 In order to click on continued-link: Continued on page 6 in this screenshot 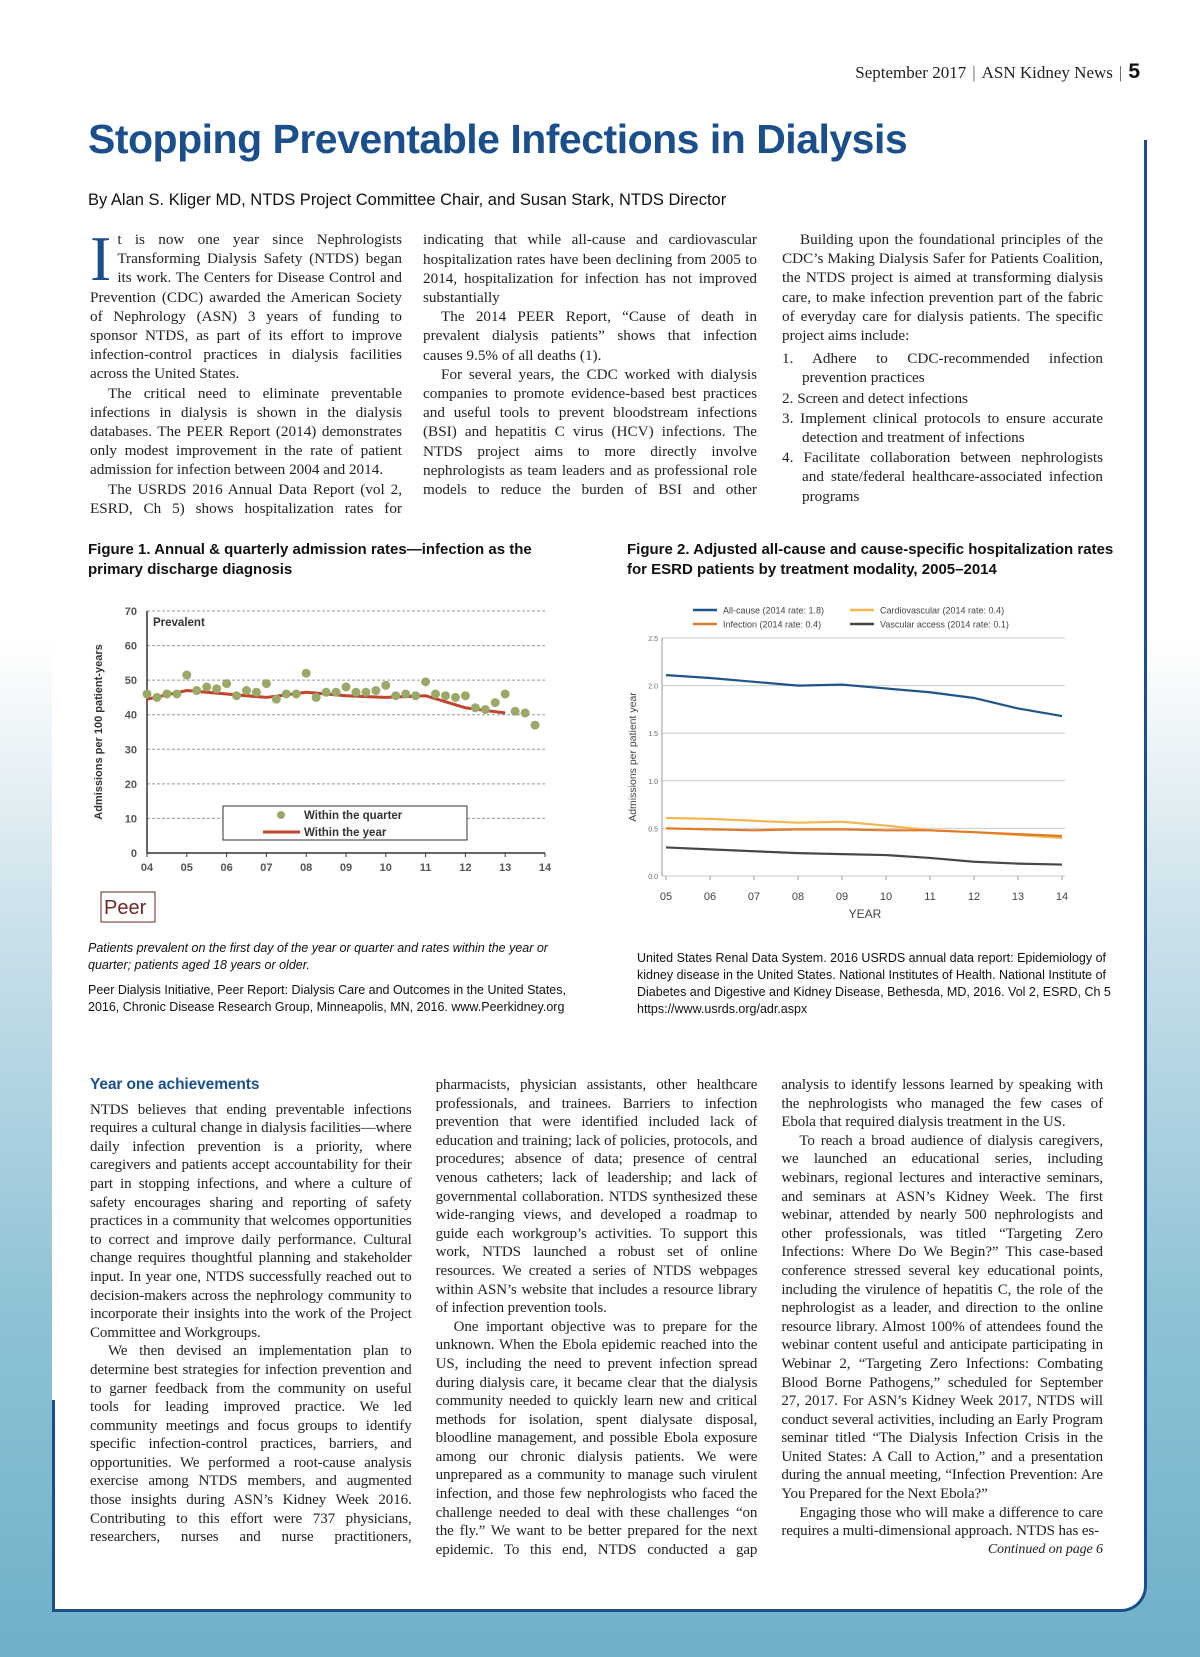, I will do `click(1045, 1549)`.